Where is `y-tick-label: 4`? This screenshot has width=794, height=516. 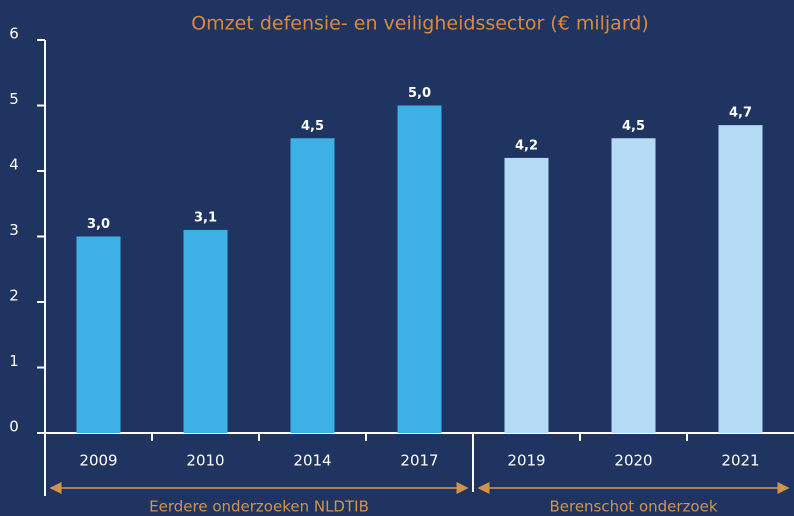
y-tick-label: 4 is located at coordinates (14, 165).